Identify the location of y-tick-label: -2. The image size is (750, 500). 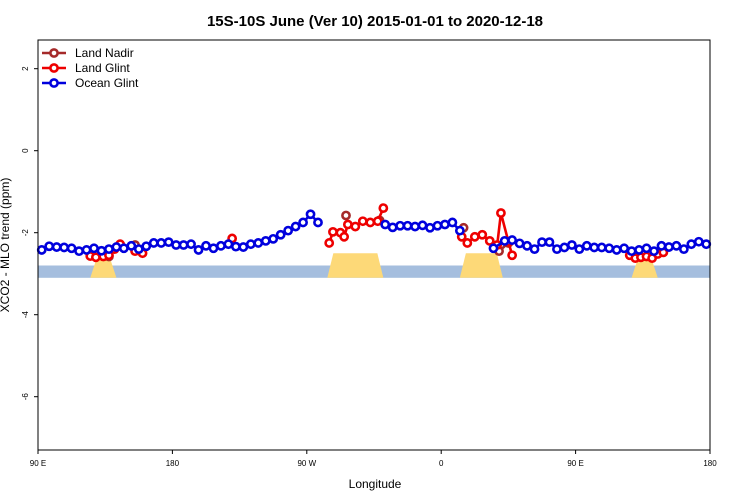
(25, 233).